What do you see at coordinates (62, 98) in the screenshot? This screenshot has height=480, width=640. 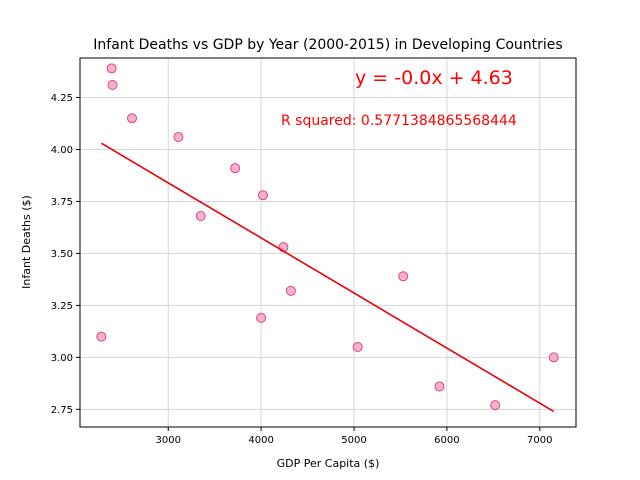 I see `y-tick-label: 4.25` at bounding box center [62, 98].